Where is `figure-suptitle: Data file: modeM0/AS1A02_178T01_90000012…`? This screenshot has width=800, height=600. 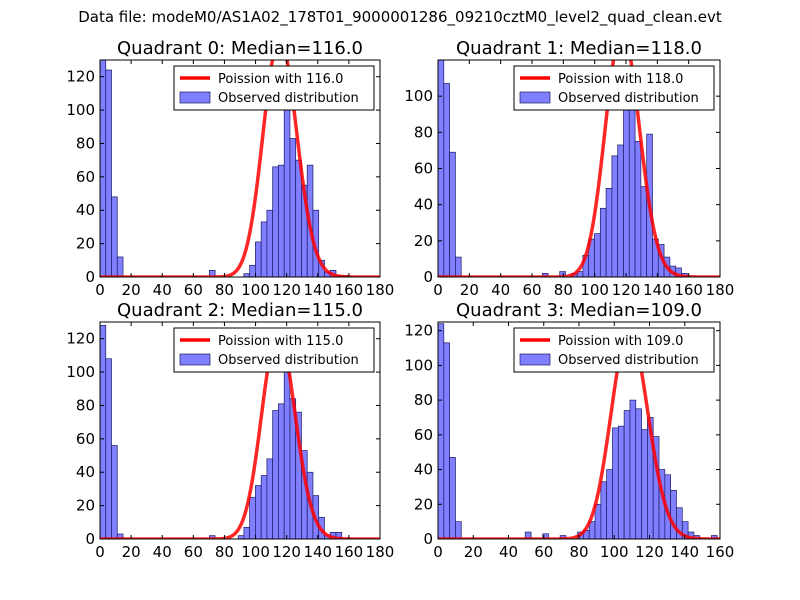 figure-suptitle: Data file: modeM0/AS1A02_178T01_90000012… is located at coordinates (400, 17).